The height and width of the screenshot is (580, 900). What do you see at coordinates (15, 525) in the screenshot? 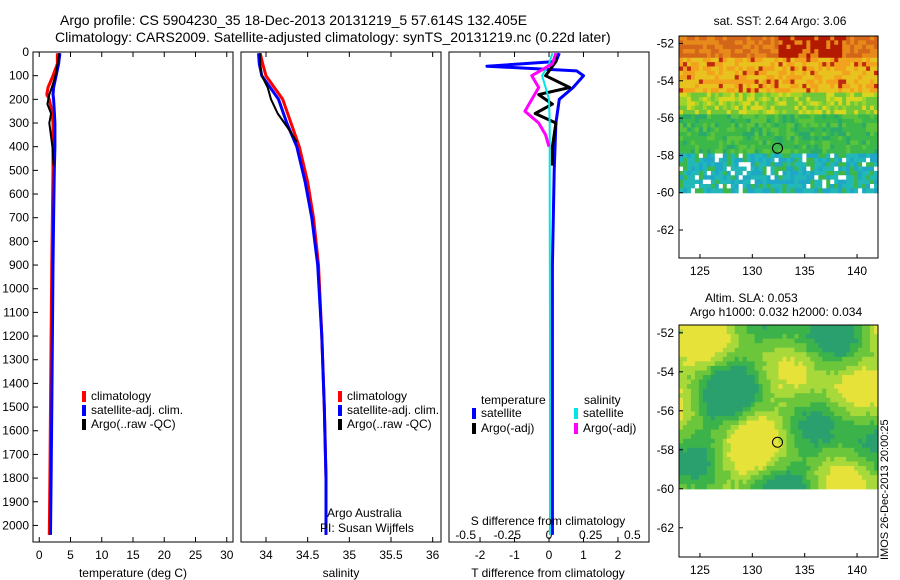
I see `depth-ytick-label: 2000` at bounding box center [15, 525].